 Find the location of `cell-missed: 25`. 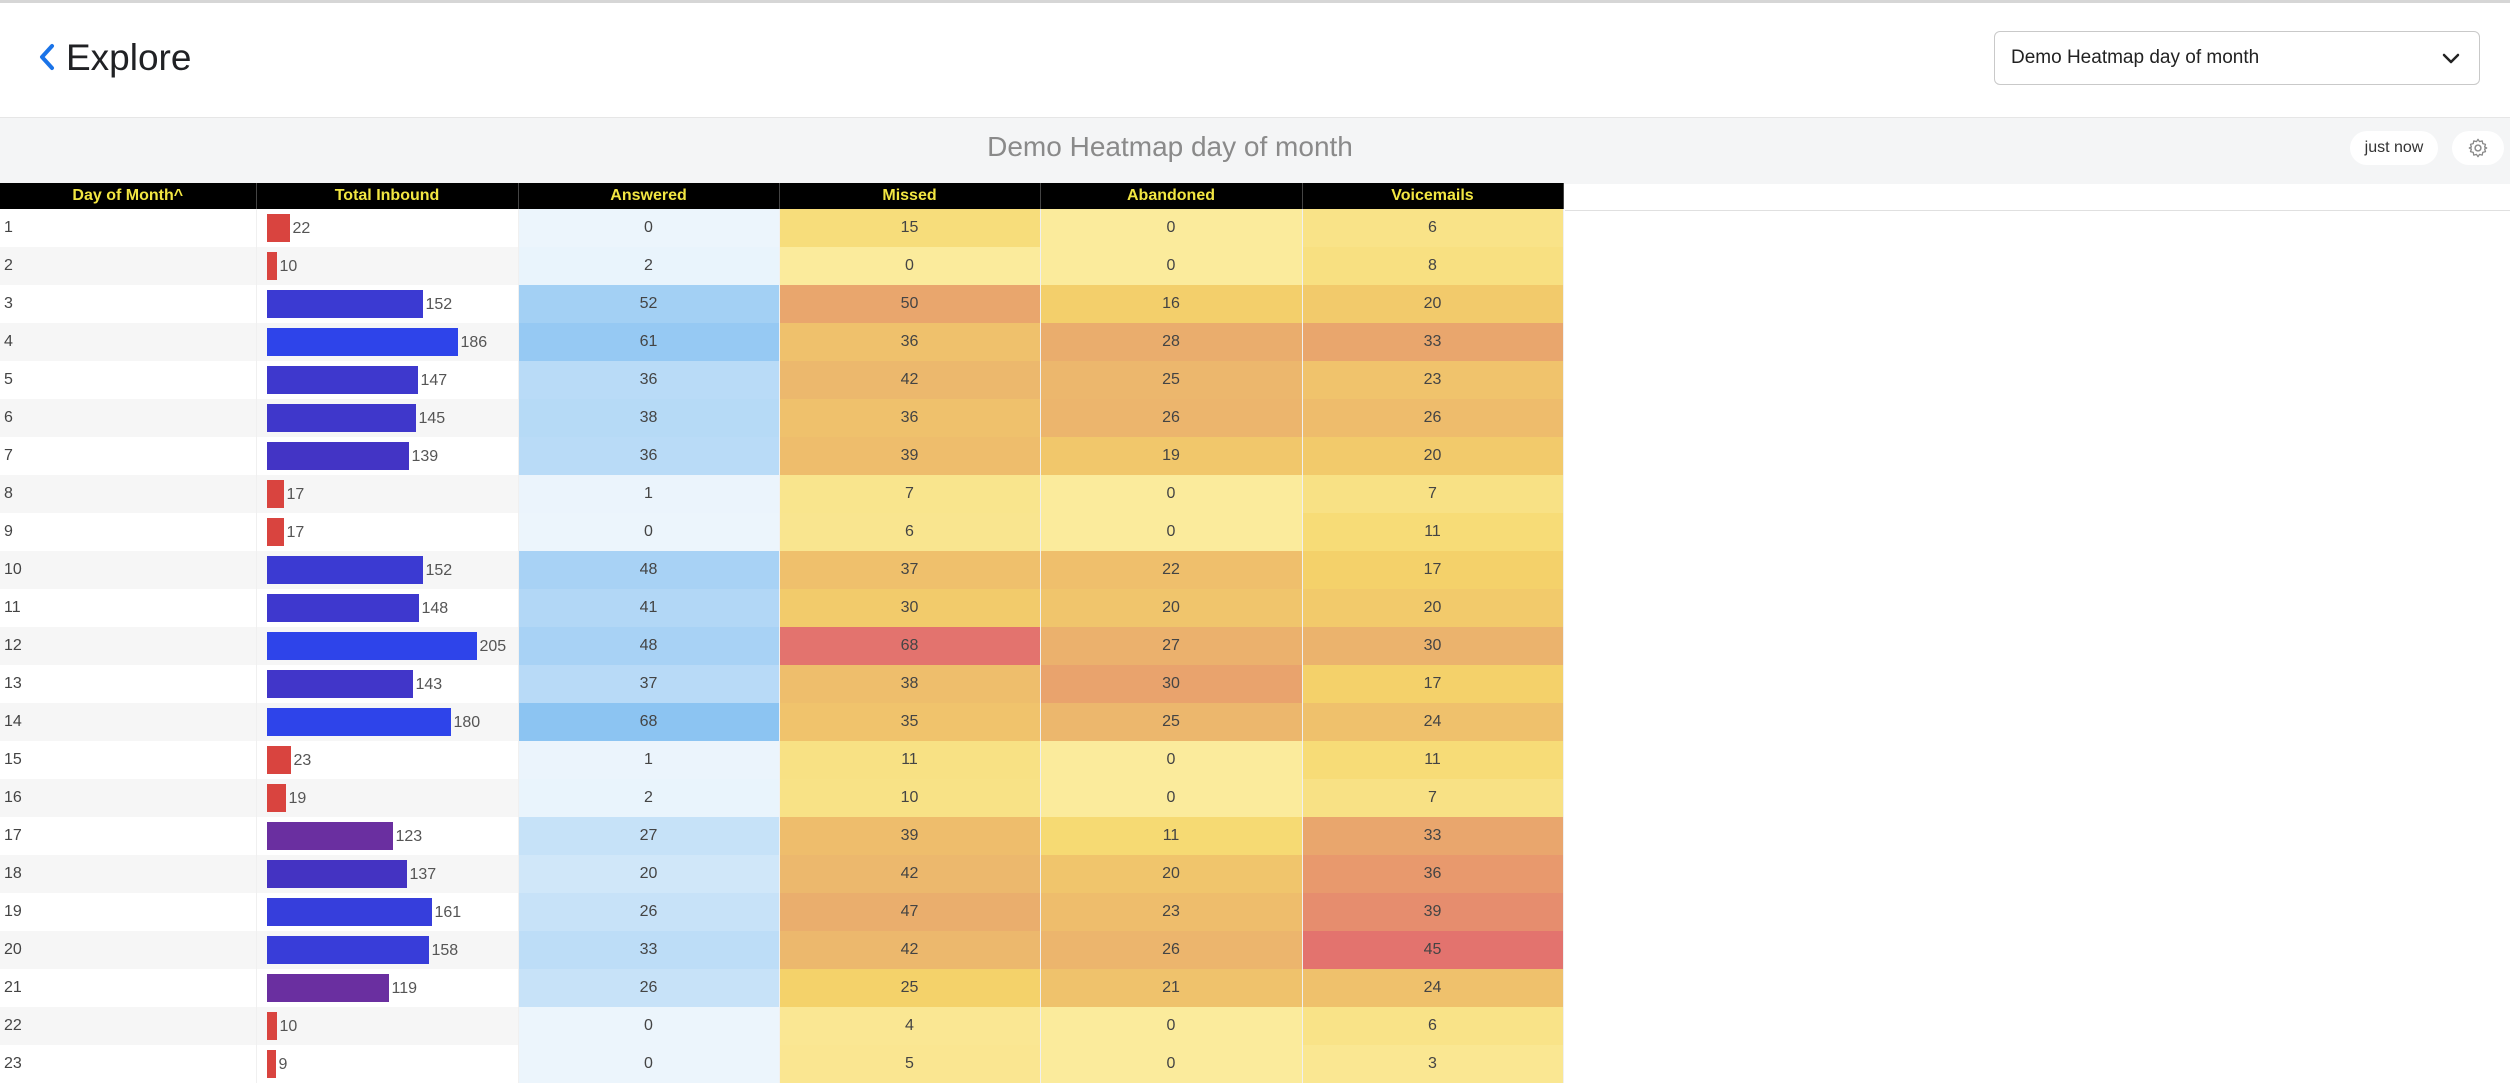

cell-missed: 25 is located at coordinates (910, 988).